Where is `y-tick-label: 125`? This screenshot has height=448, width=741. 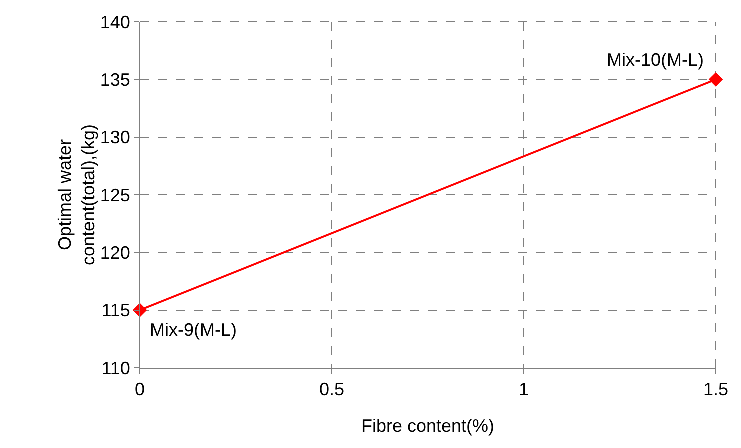
y-tick-label: 125 is located at coordinates (115, 195).